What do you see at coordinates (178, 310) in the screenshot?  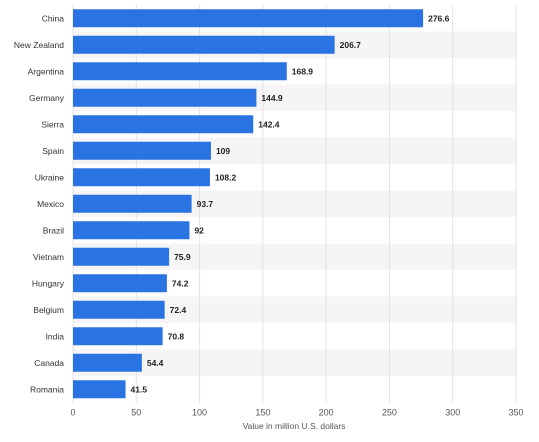 I see `value-label: 72.4` at bounding box center [178, 310].